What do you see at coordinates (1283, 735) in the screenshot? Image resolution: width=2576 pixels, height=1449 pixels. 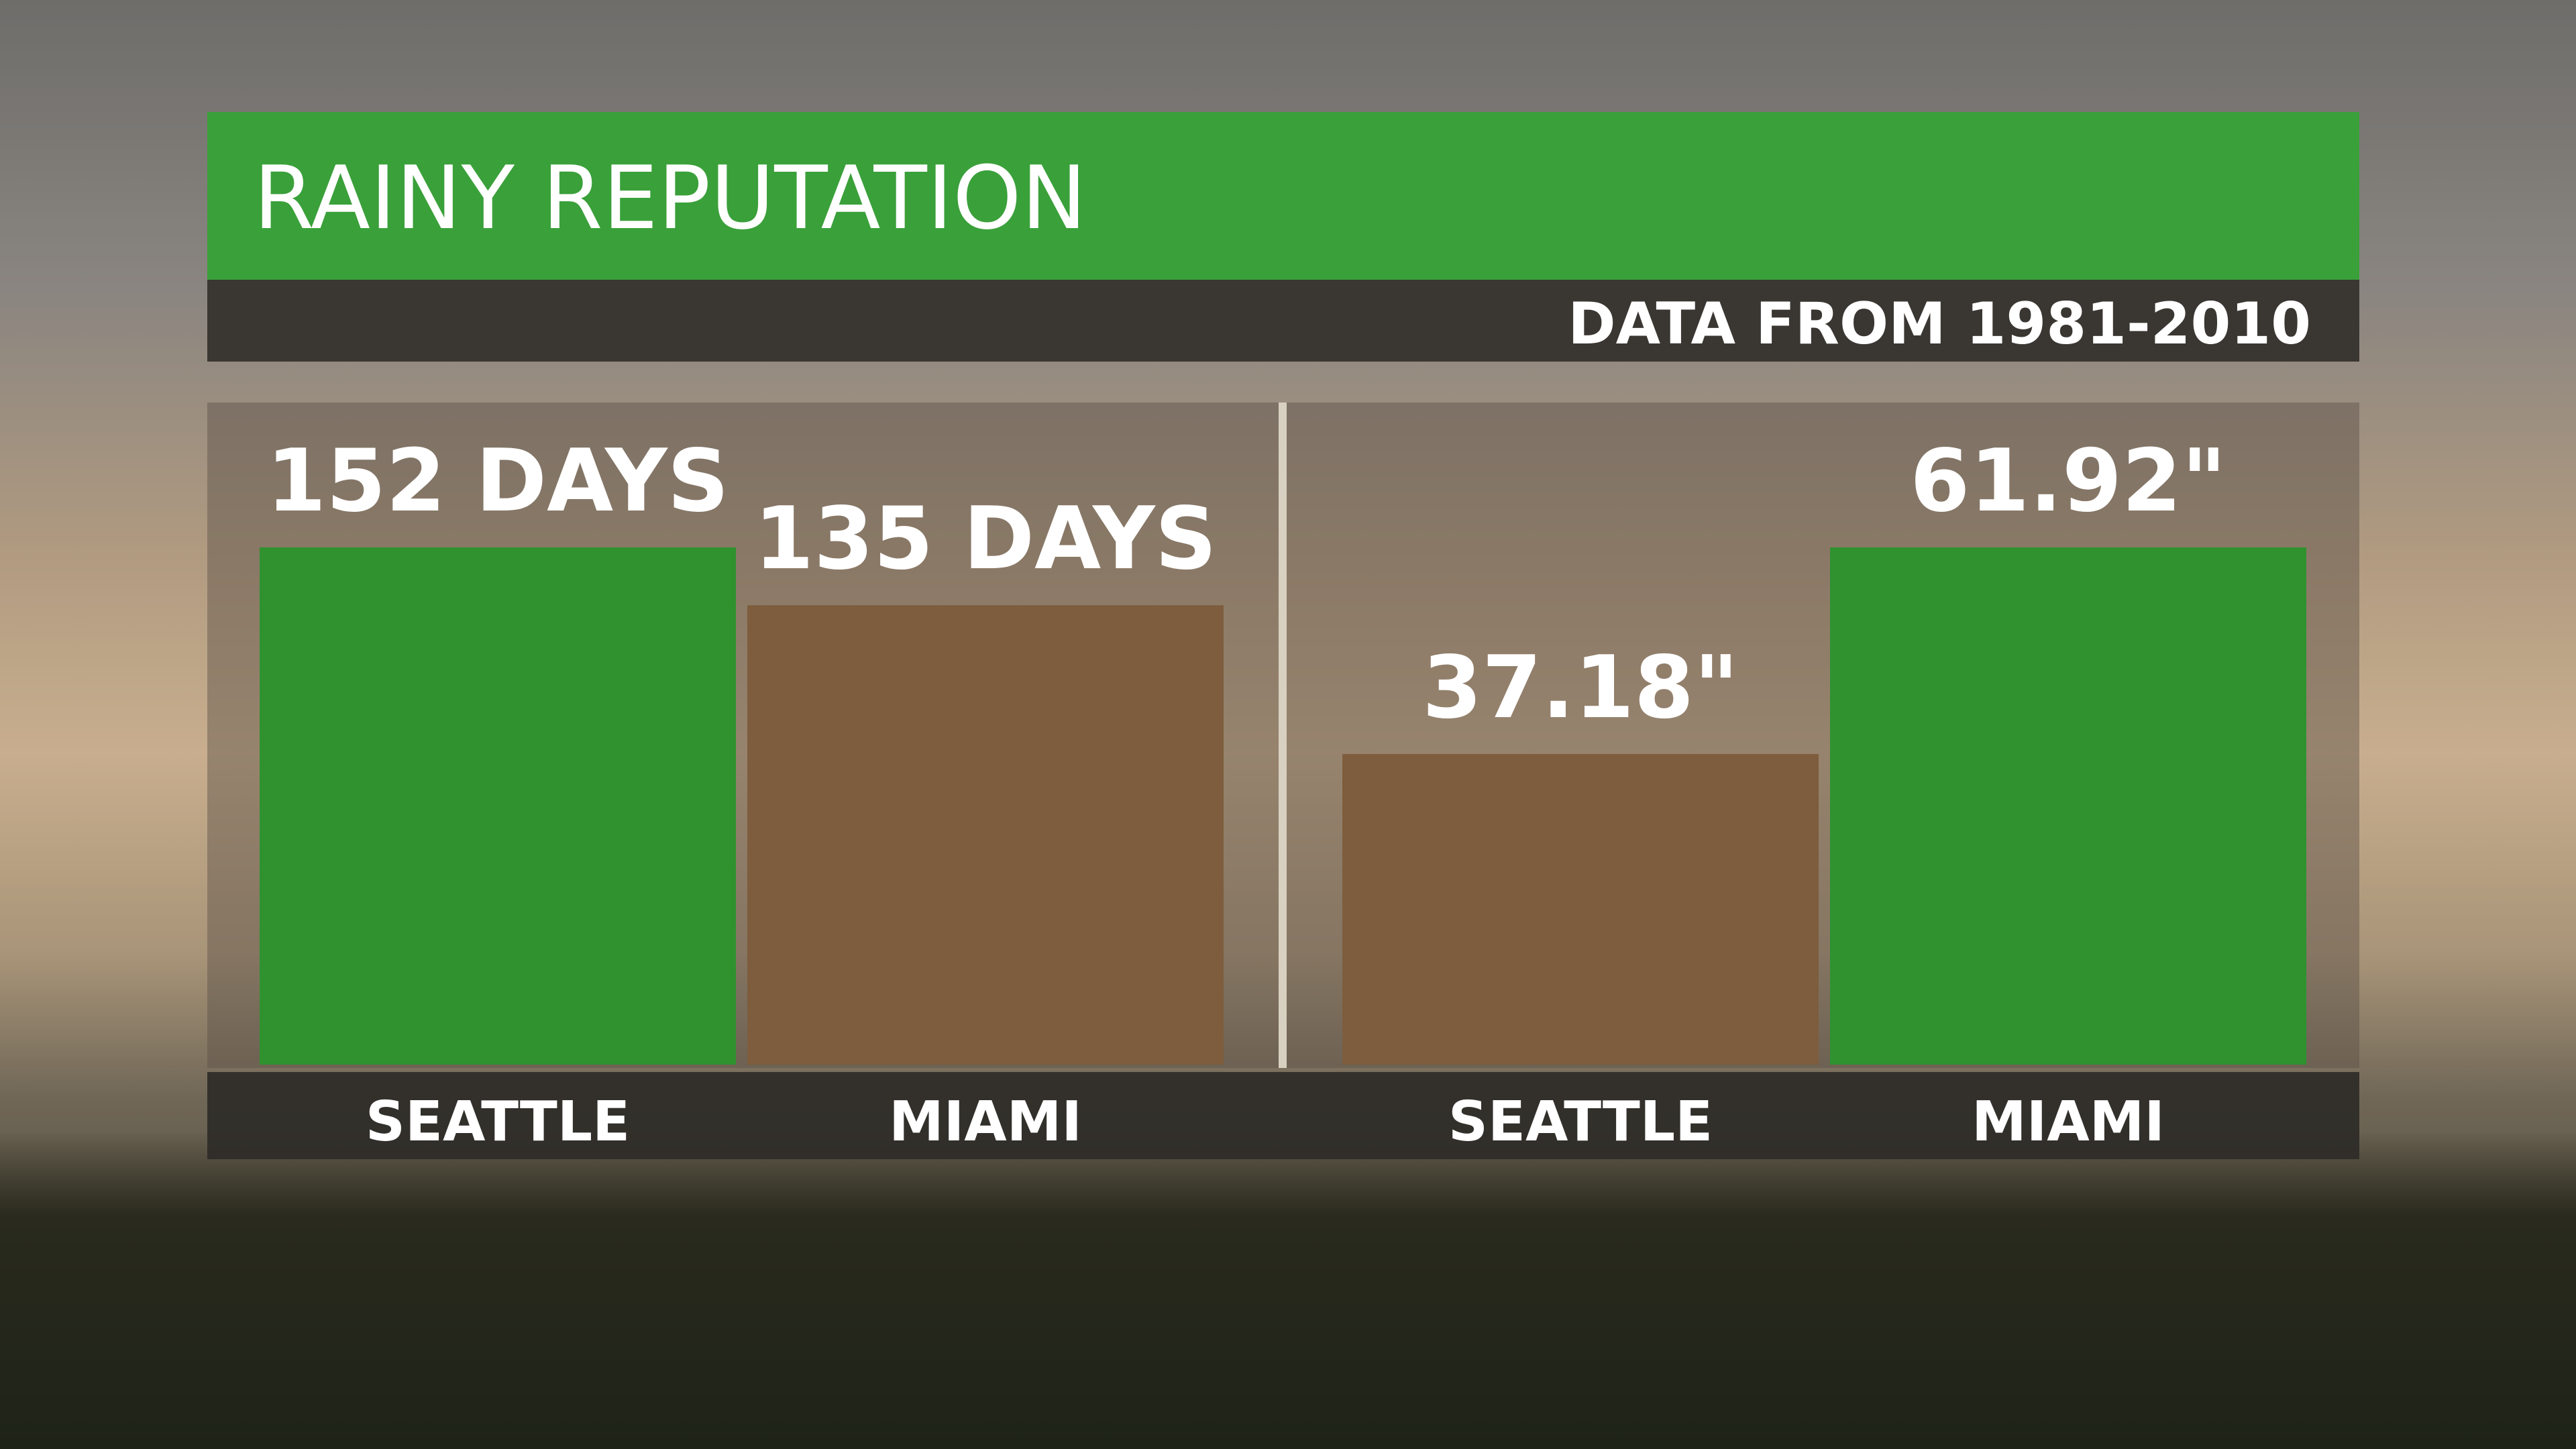 I see `divider` at bounding box center [1283, 735].